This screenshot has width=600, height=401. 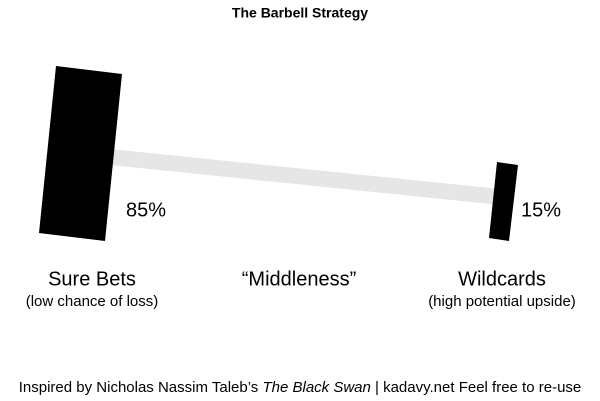 I want to click on right-weight, so click(x=503, y=201).